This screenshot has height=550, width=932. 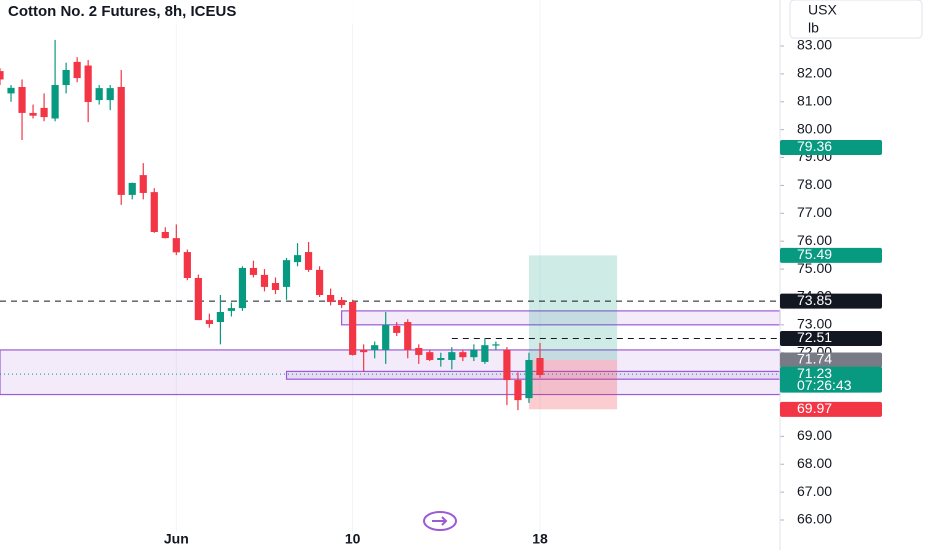 What do you see at coordinates (814, 408) in the screenshot?
I see `price-badge-label: 69.97` at bounding box center [814, 408].